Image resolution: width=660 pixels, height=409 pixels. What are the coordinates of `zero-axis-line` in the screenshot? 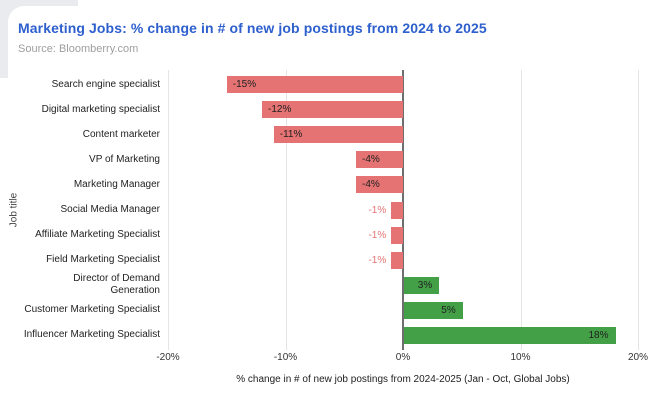 It's located at (403, 210).